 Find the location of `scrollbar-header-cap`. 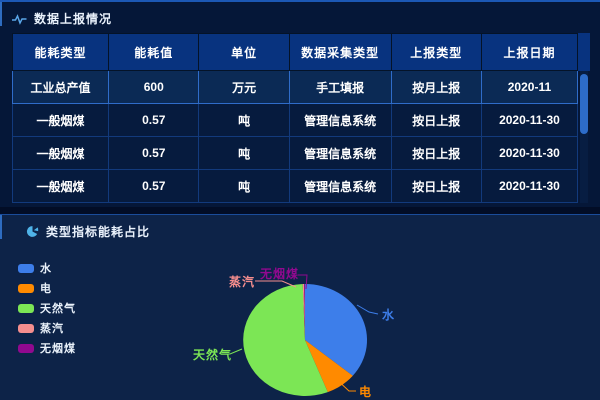

scrollbar-header-cap is located at coordinates (584, 52).